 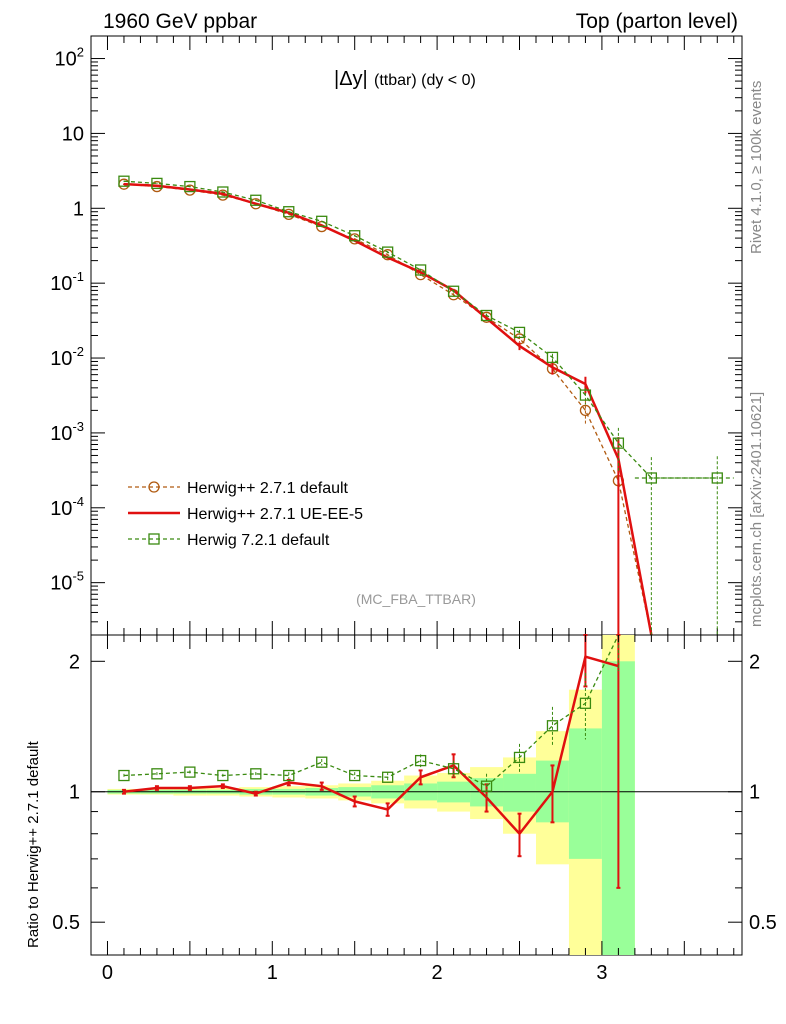 What do you see at coordinates (180, 21) in the screenshot?
I see `energy-title: 1960 GeV ppbar` at bounding box center [180, 21].